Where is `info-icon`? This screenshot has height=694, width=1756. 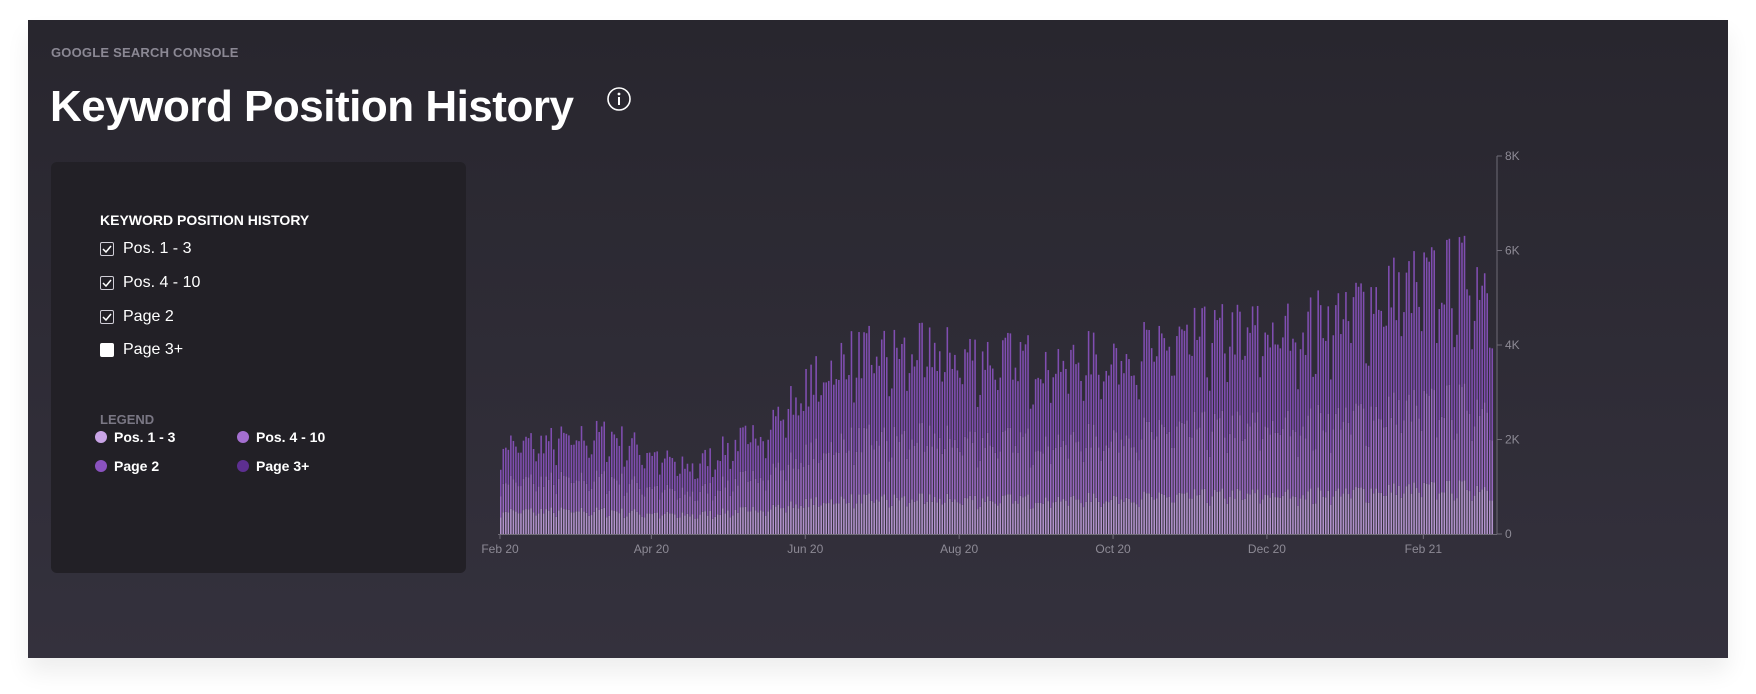
info-icon is located at coordinates (619, 99).